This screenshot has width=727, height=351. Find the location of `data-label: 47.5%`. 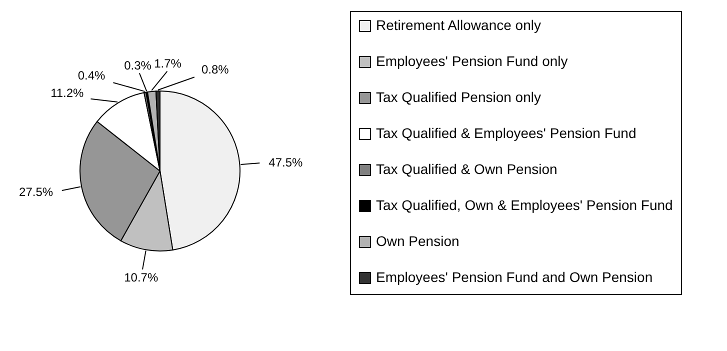

data-label: 47.5% is located at coordinates (285, 162).